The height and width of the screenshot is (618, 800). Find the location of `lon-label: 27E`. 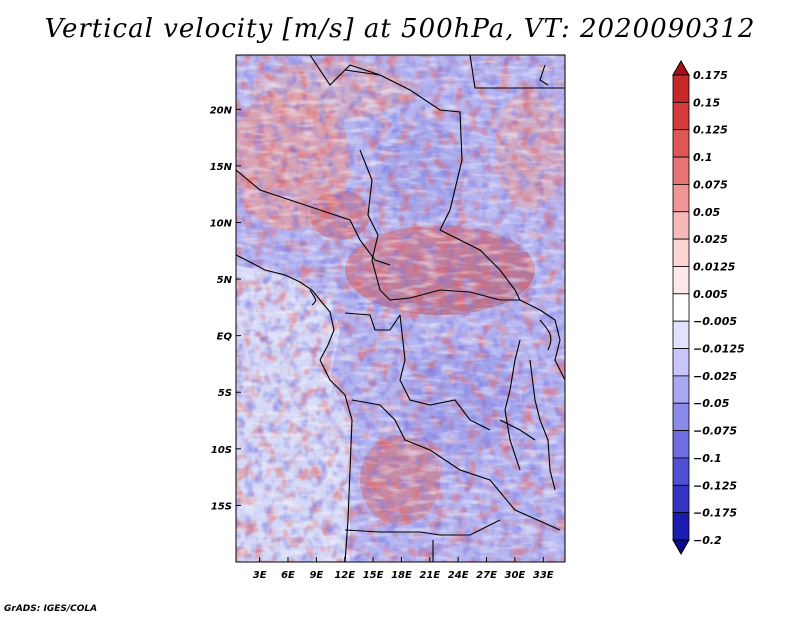

lon-label: 27E is located at coordinates (486, 575).